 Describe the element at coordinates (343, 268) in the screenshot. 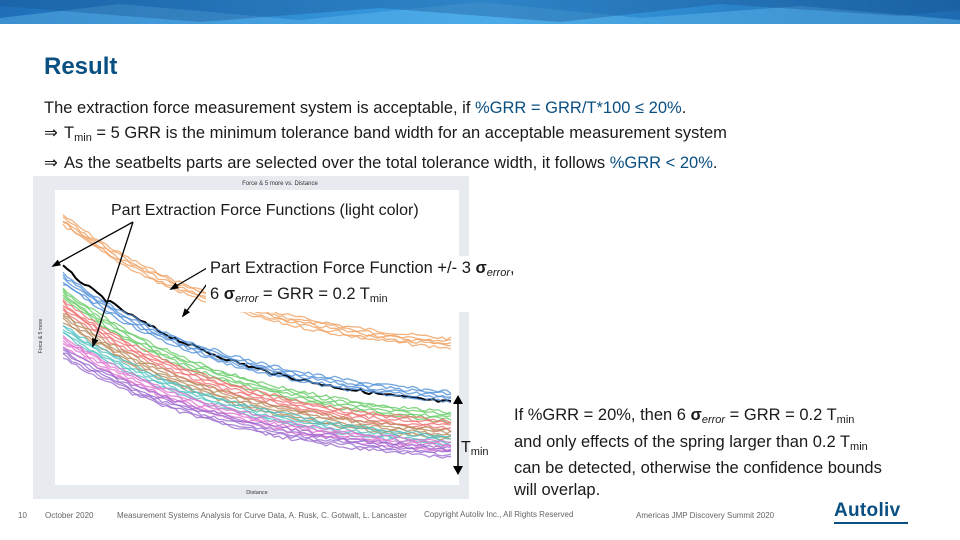

I see `bound-text: Part Extraction Force Function +/- 3` at that location.